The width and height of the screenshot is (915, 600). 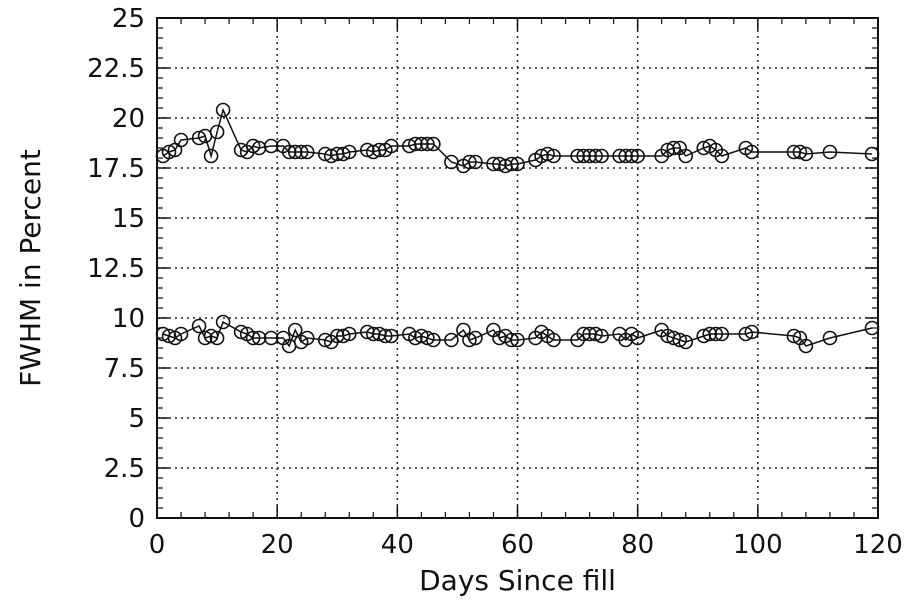 I want to click on y-tick-label: 7.5, so click(x=124, y=369).